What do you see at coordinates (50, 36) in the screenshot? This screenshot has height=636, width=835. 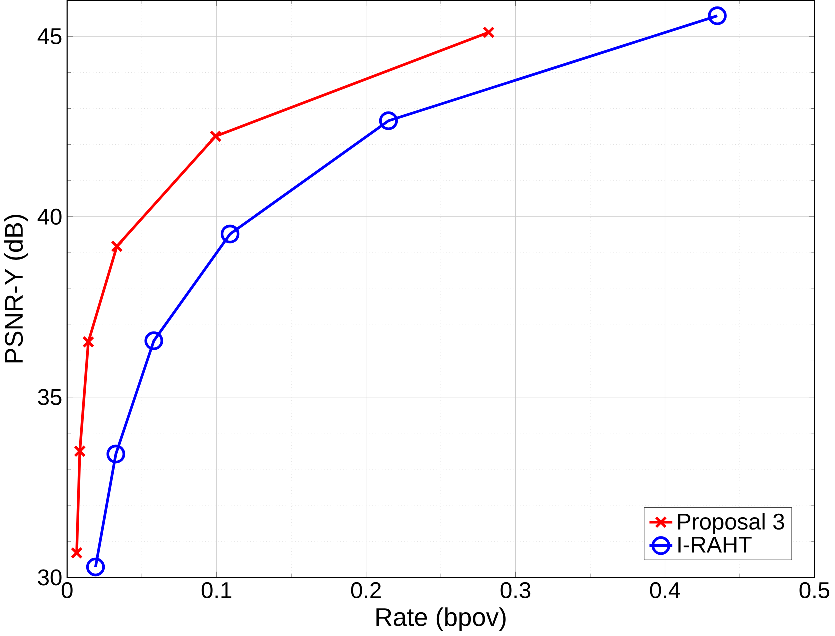 I see `y-tick-label: 45` at bounding box center [50, 36].